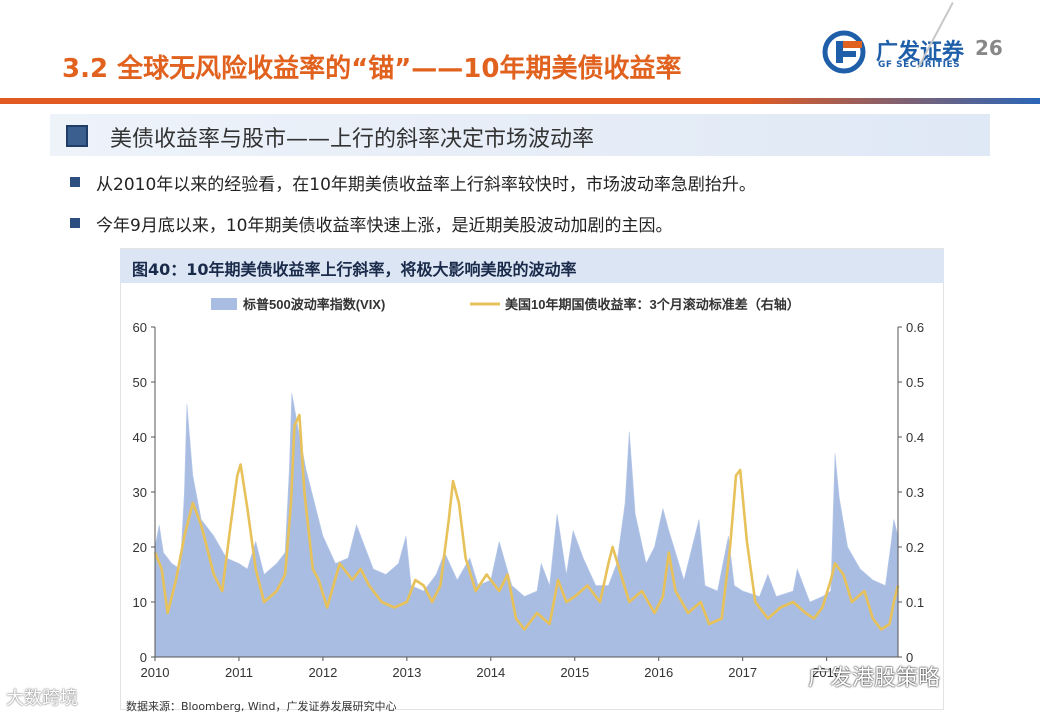 The width and height of the screenshot is (1040, 720). Describe the element at coordinates (915, 547) in the screenshot. I see `right-y-tick-label: 0.2` at that location.